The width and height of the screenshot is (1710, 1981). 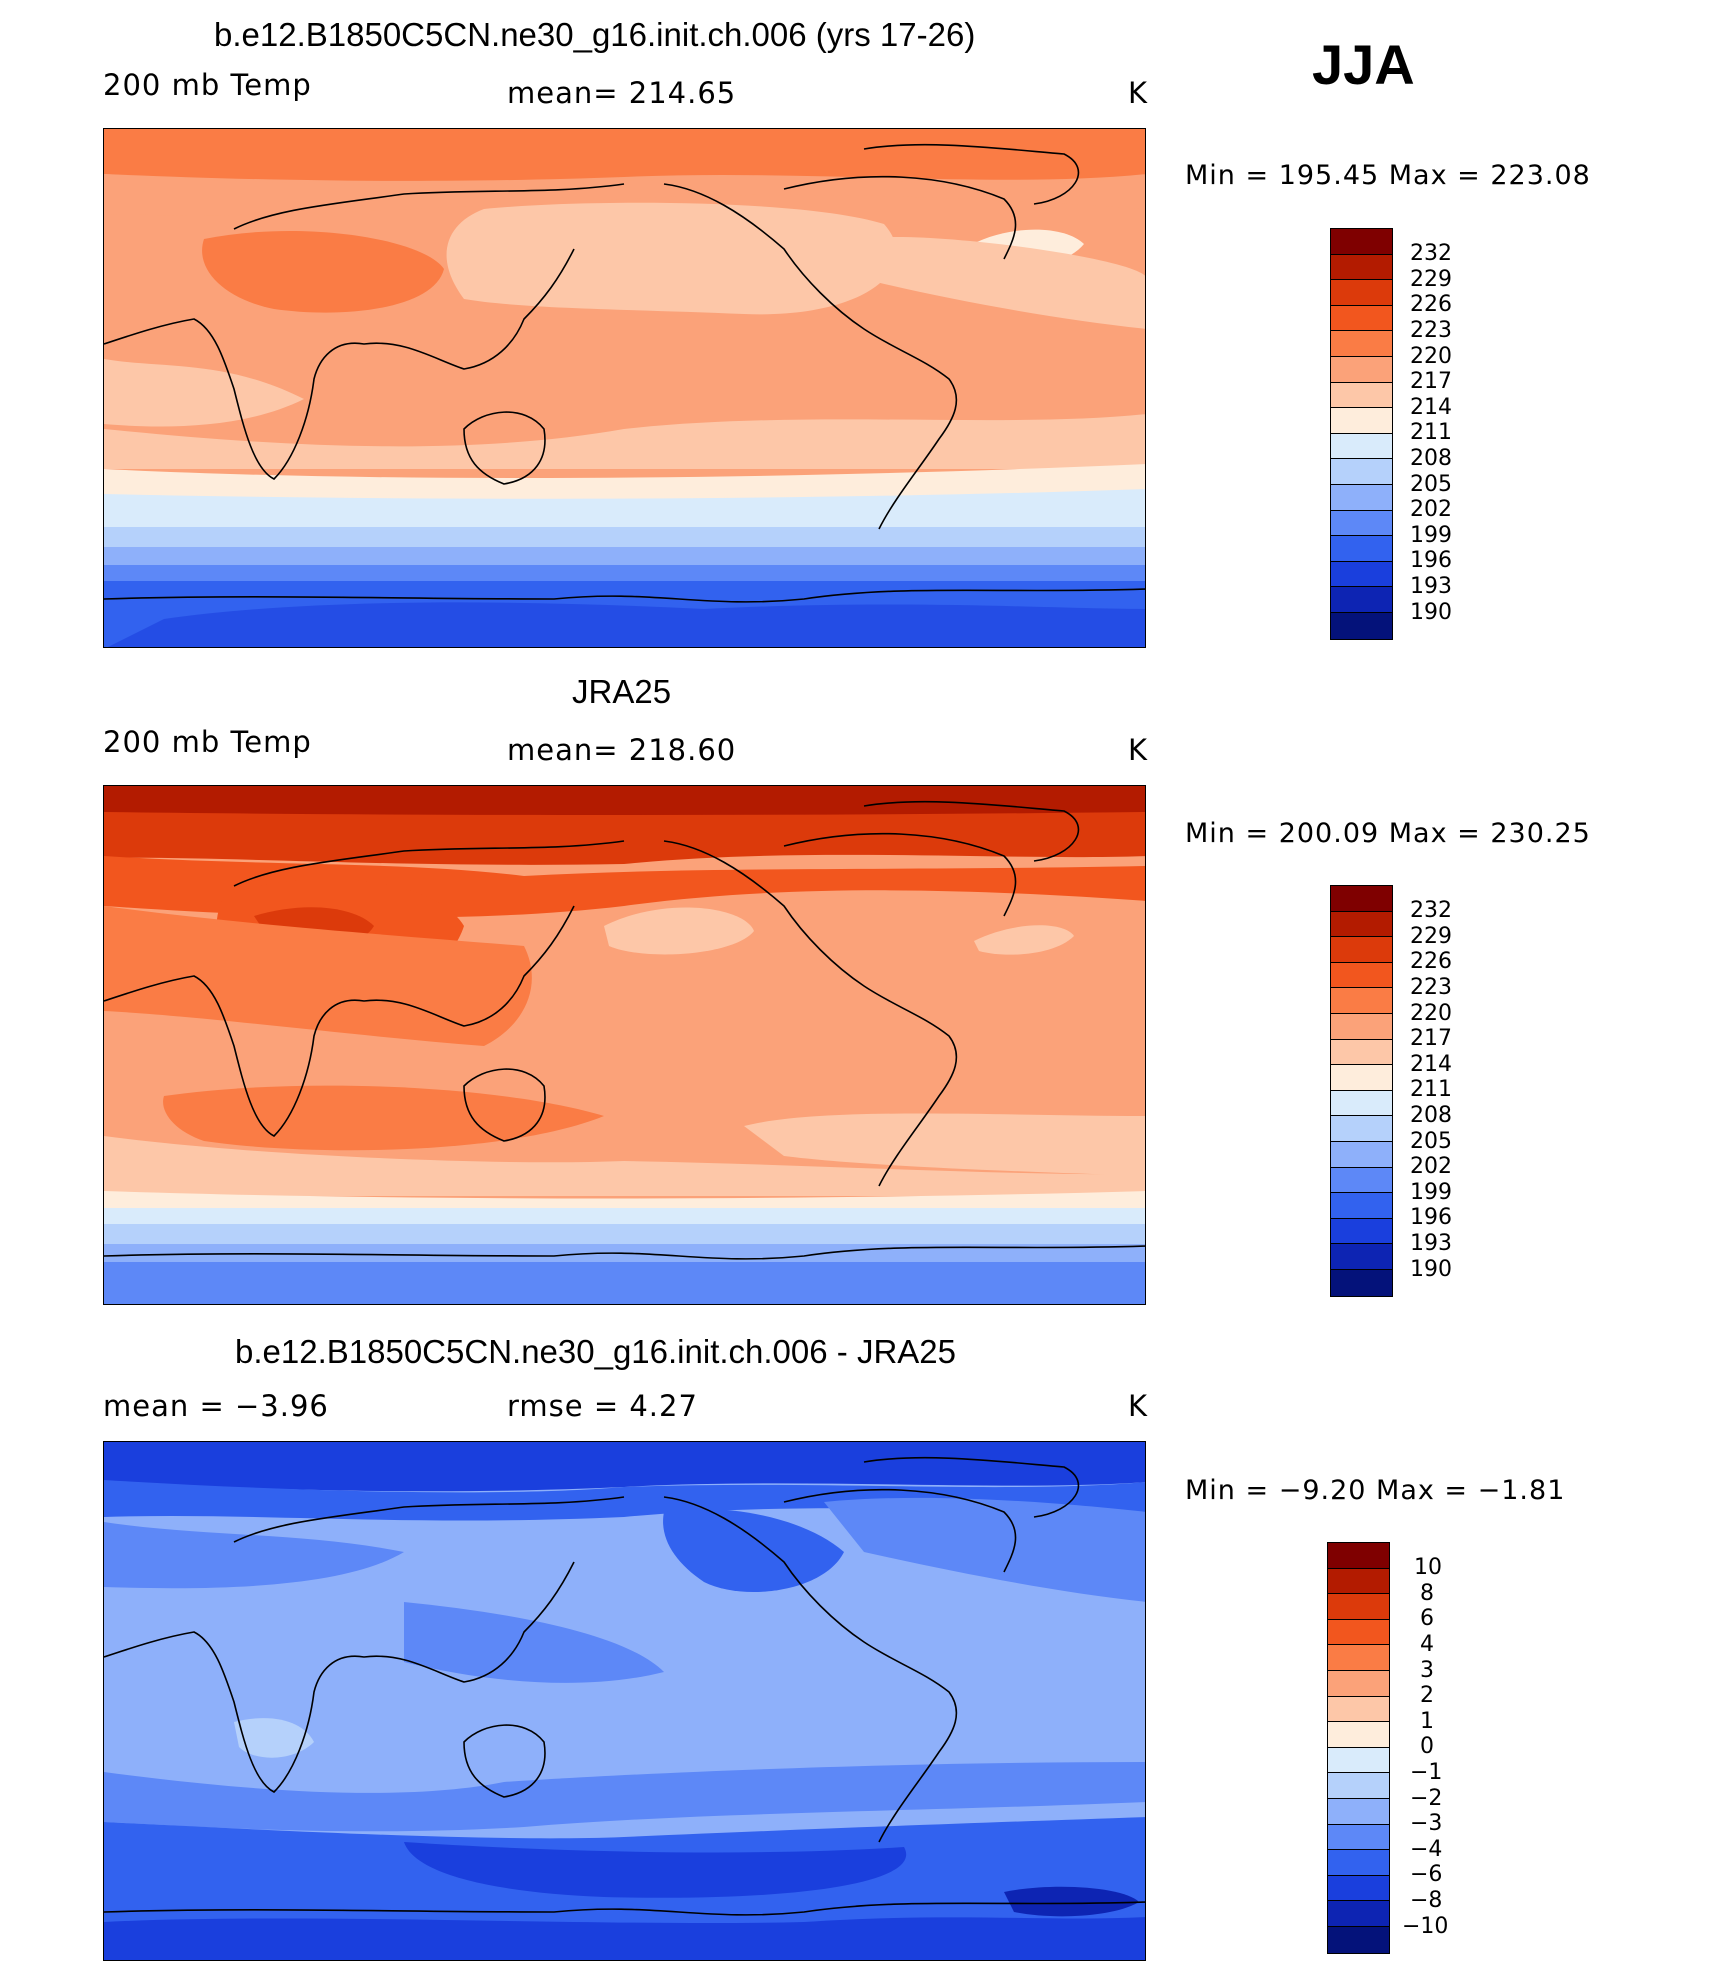 What do you see at coordinates (216, 1406) in the screenshot?
I see `panel3-mean-label: mean = −3.96` at bounding box center [216, 1406].